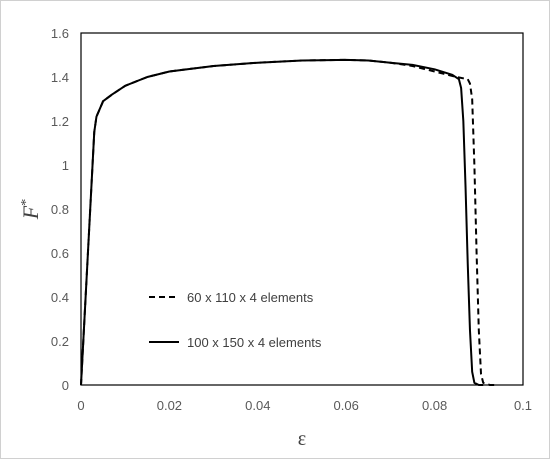  Describe the element at coordinates (254, 342) in the screenshot. I see `legend-label: 100 x 150 x 4 elements` at that location.